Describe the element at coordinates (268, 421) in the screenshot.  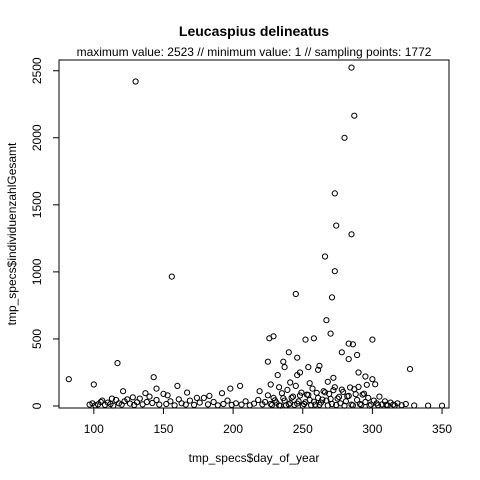
I see `x-axis: 100 150 200 250 300 350` at that location.